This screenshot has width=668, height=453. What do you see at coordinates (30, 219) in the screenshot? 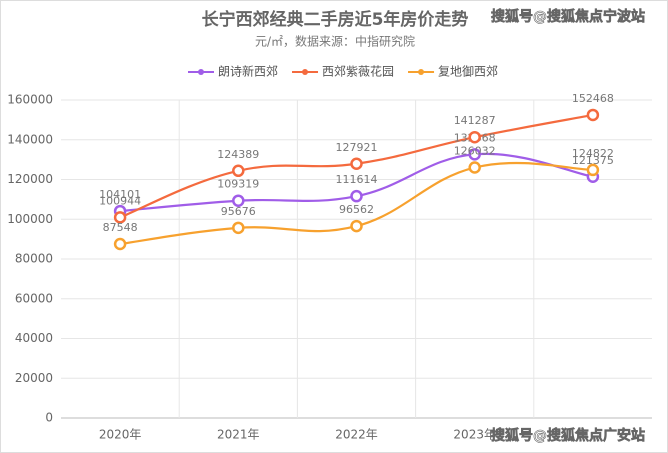
I see `y-tick-label: 100000` at bounding box center [30, 219].